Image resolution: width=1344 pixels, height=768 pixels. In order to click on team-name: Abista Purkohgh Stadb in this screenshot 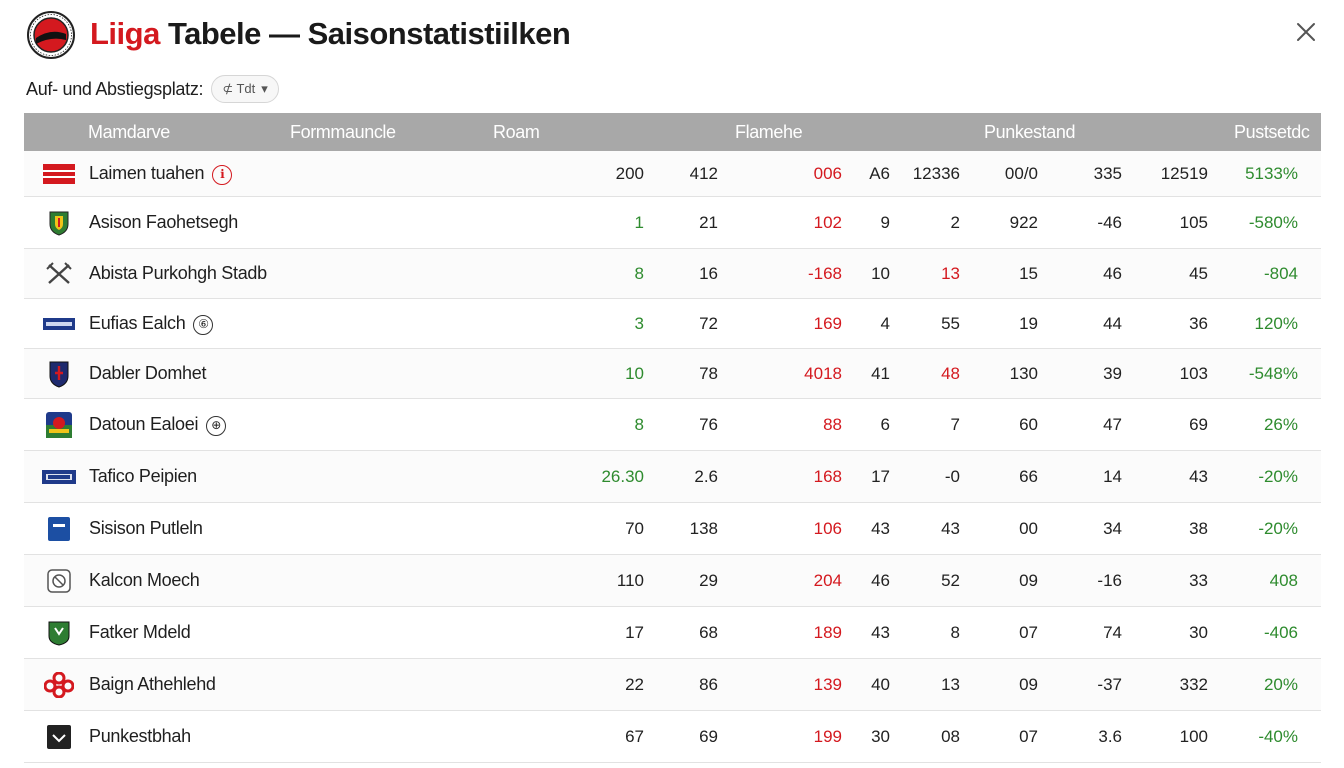, I will do `click(178, 273)`.